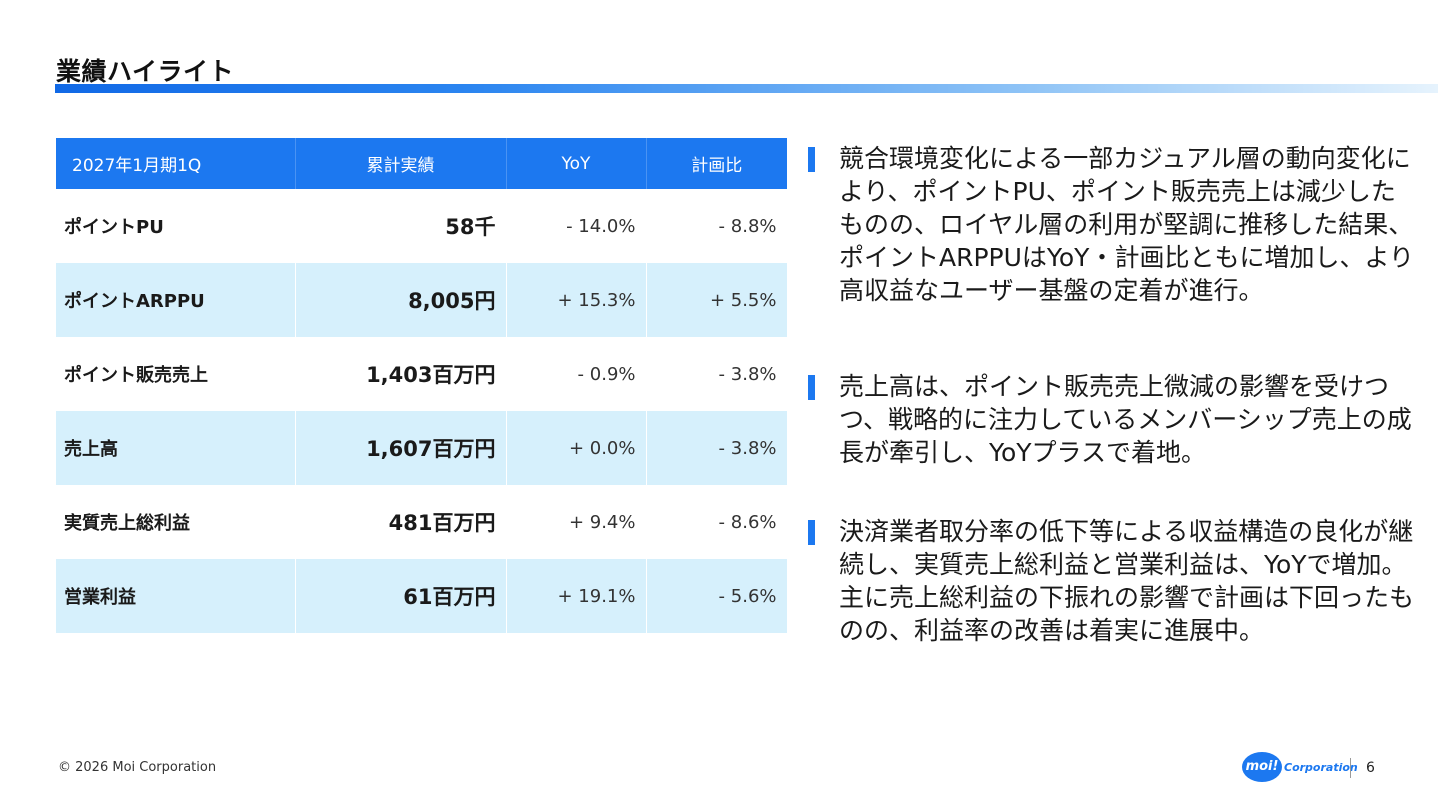 This screenshot has width=1440, height=810. What do you see at coordinates (746, 88) in the screenshot?
I see `title-underline-bar` at bounding box center [746, 88].